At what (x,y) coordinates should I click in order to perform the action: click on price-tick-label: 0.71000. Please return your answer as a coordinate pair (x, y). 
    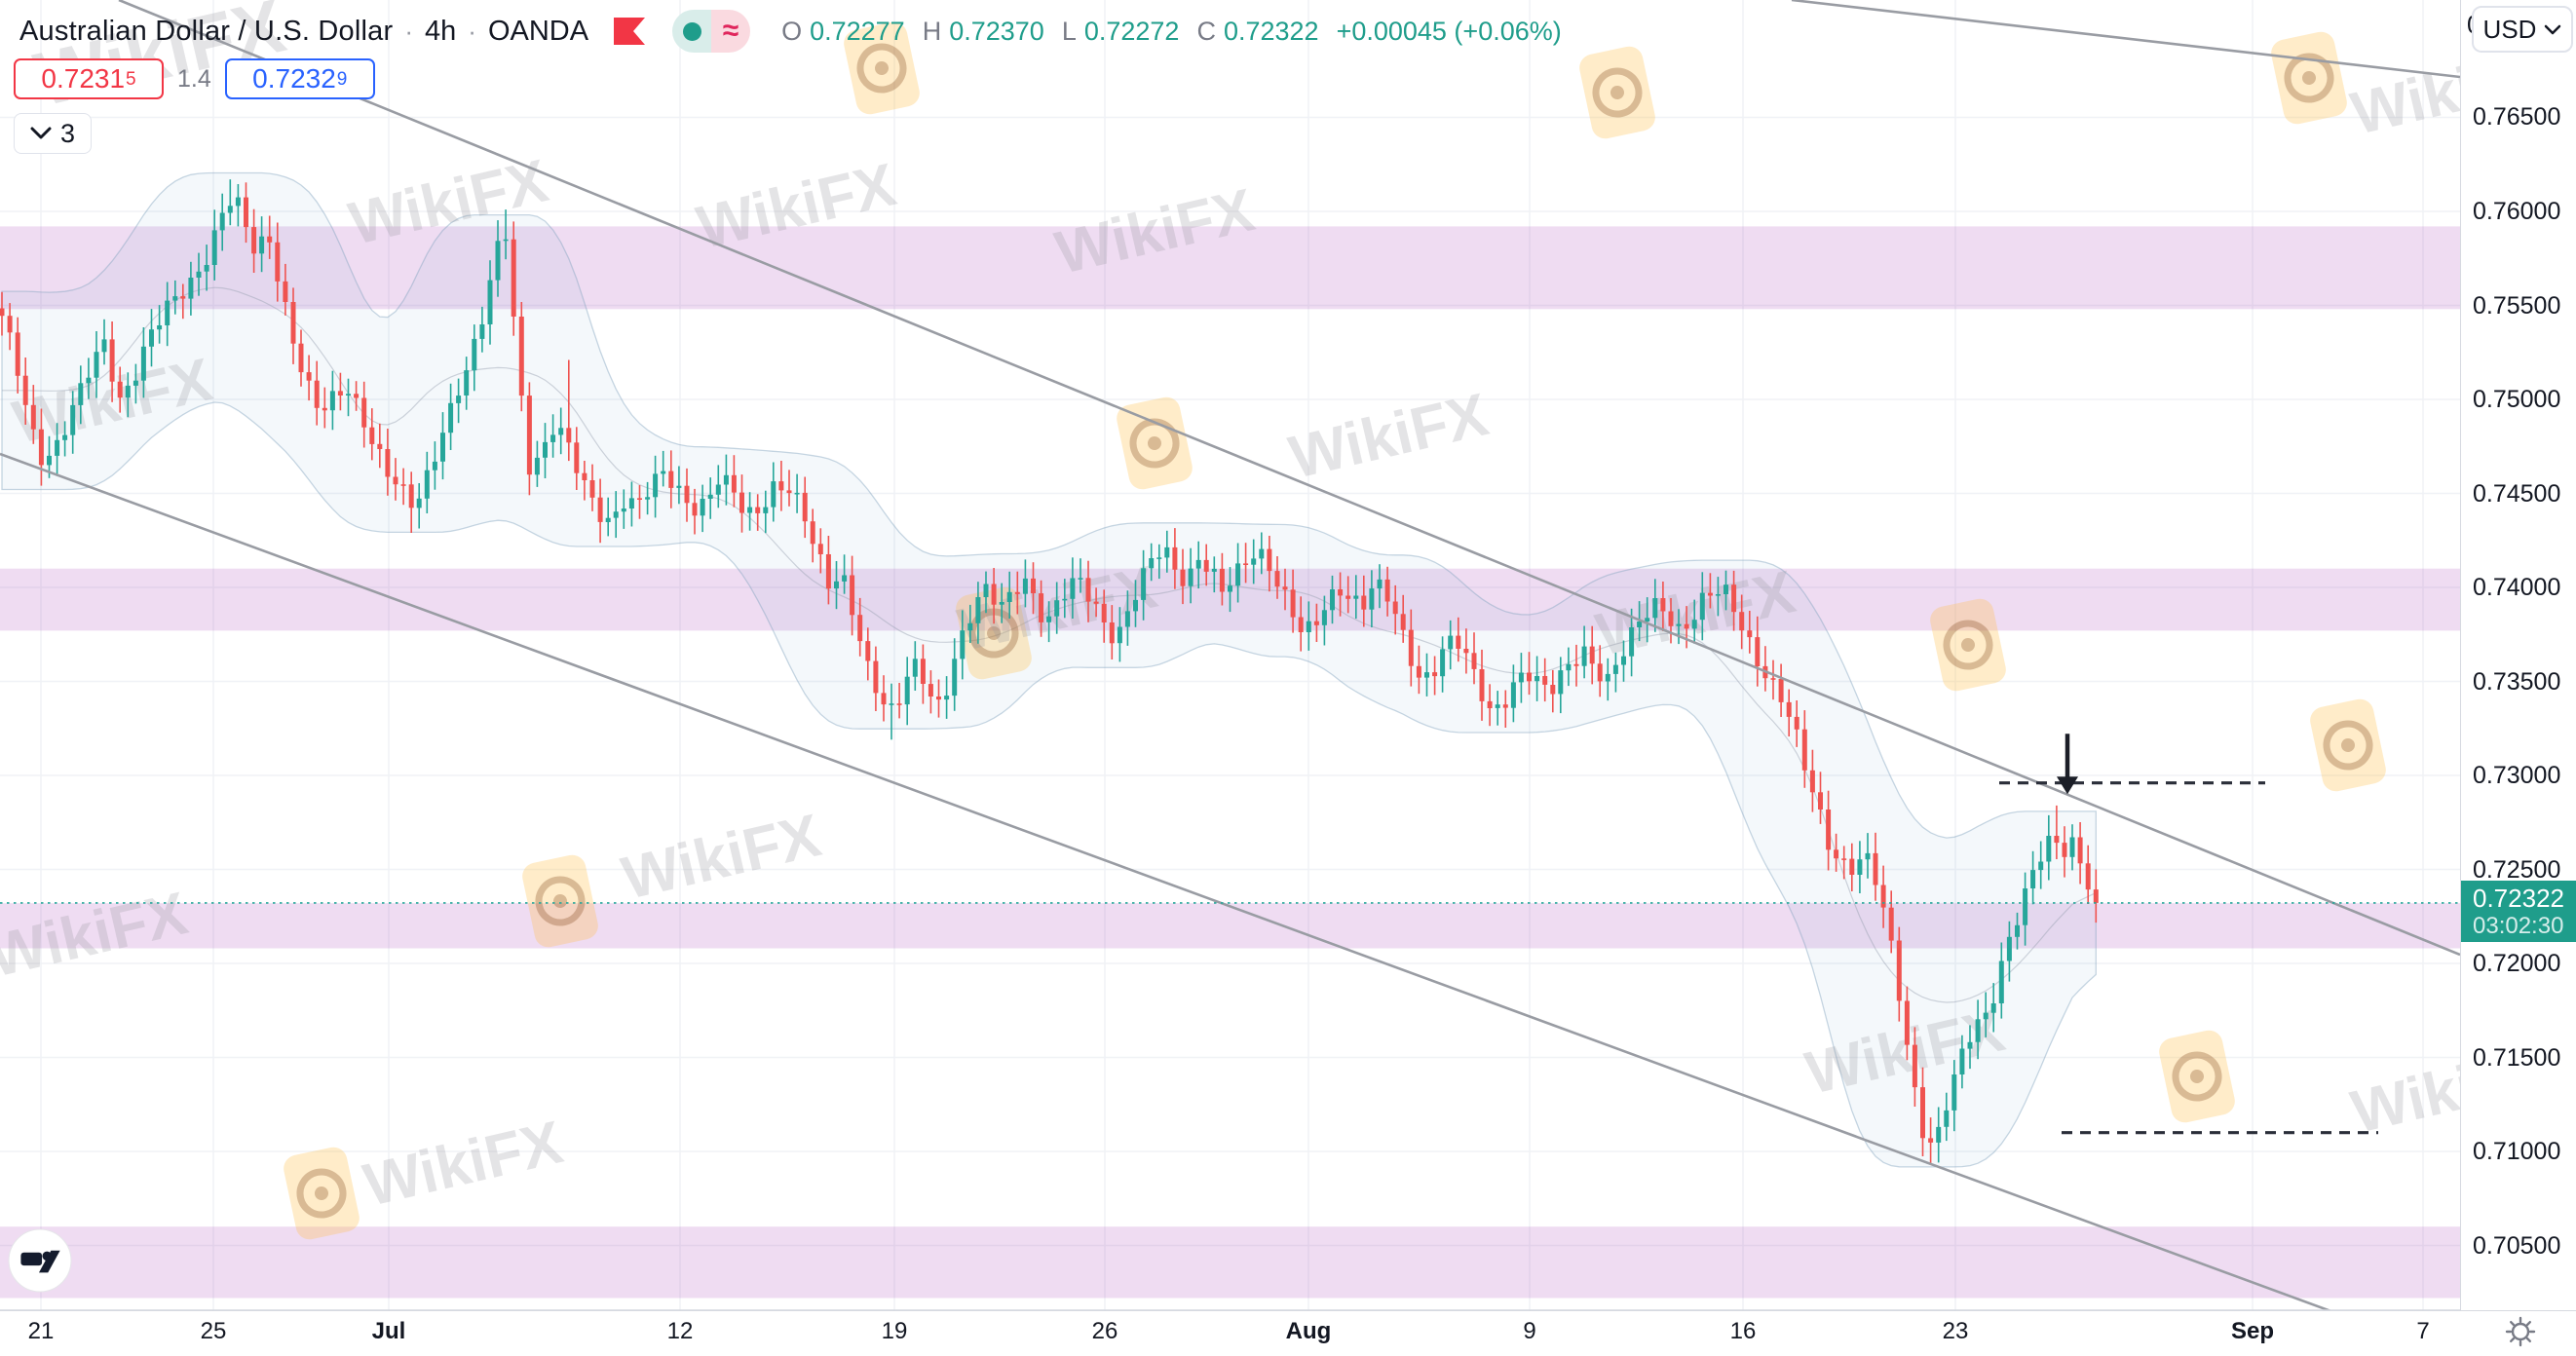
    Looking at the image, I should click on (2517, 1151).